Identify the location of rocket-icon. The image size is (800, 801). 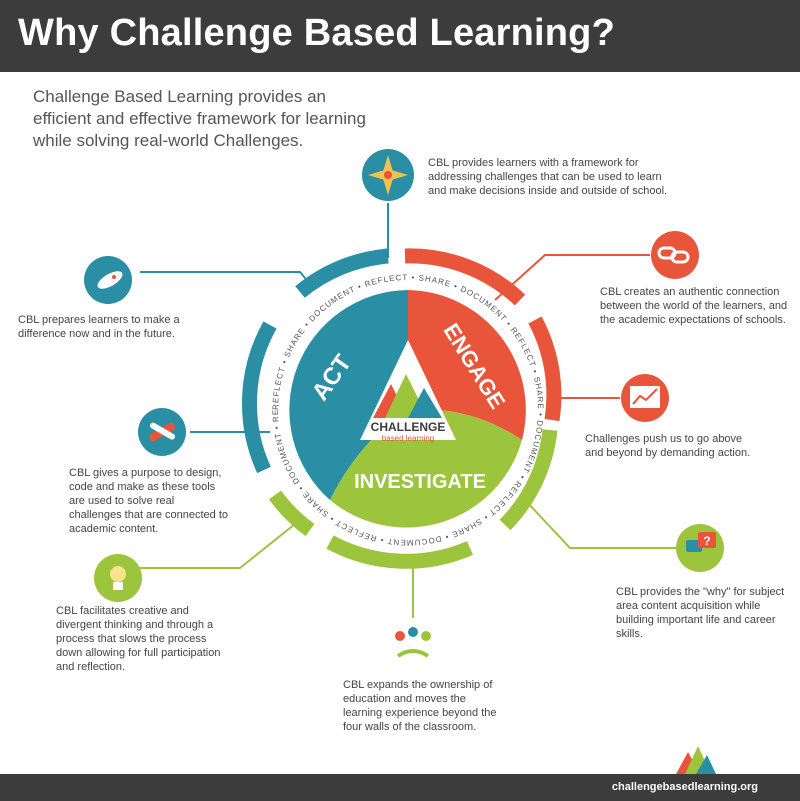
(108, 280).